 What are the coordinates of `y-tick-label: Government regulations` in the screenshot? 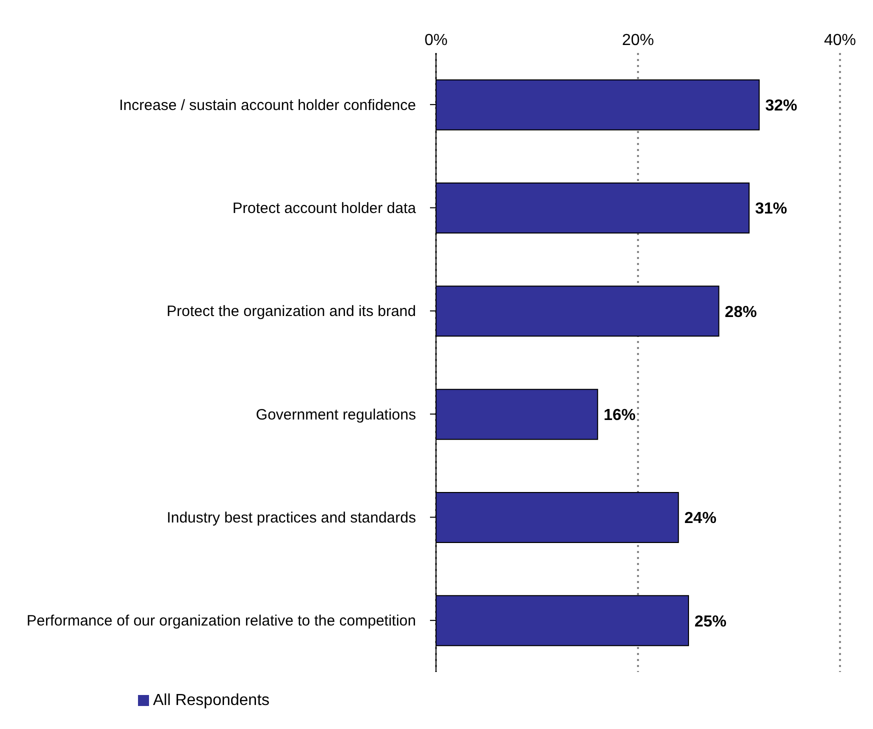 It's located at (336, 415).